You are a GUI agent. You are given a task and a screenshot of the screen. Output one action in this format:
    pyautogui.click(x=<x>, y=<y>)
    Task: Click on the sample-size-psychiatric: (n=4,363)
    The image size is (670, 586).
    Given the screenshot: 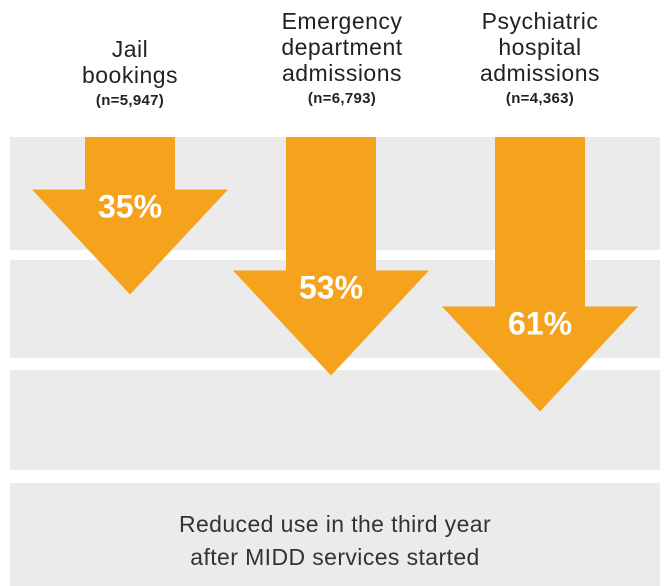 What is the action you would take?
    pyautogui.click(x=540, y=98)
    